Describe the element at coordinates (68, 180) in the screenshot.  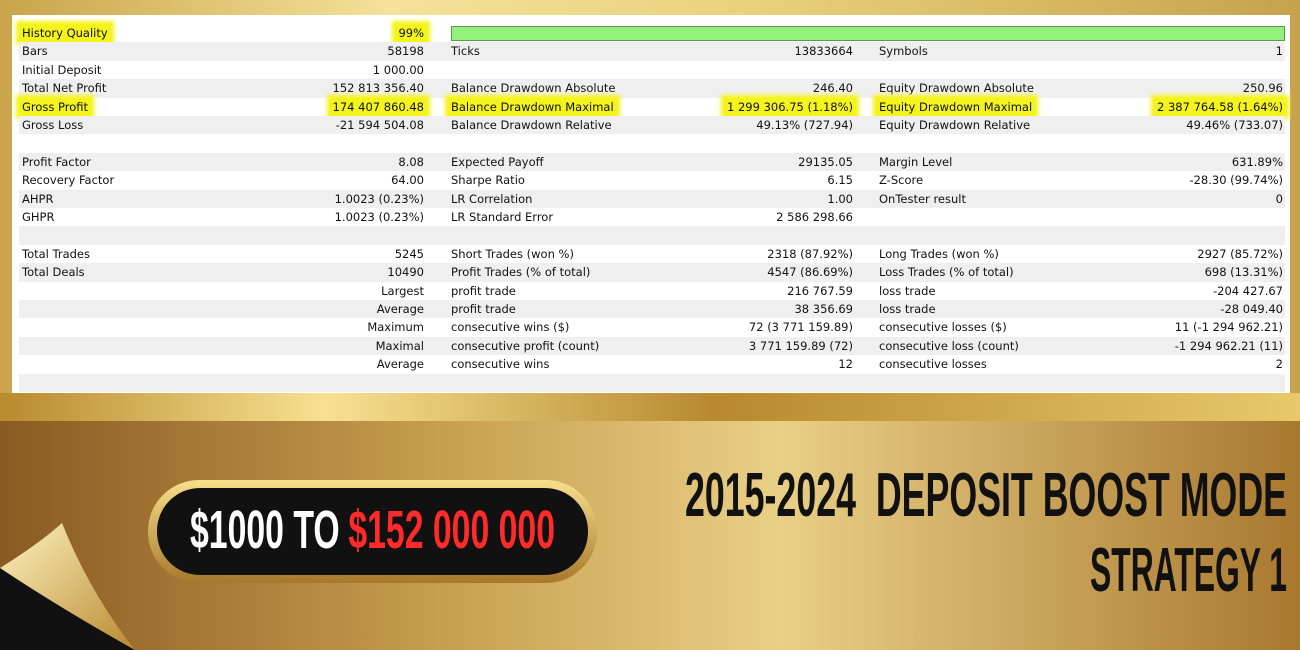
I see `row-label: Recovery Factor` at that location.